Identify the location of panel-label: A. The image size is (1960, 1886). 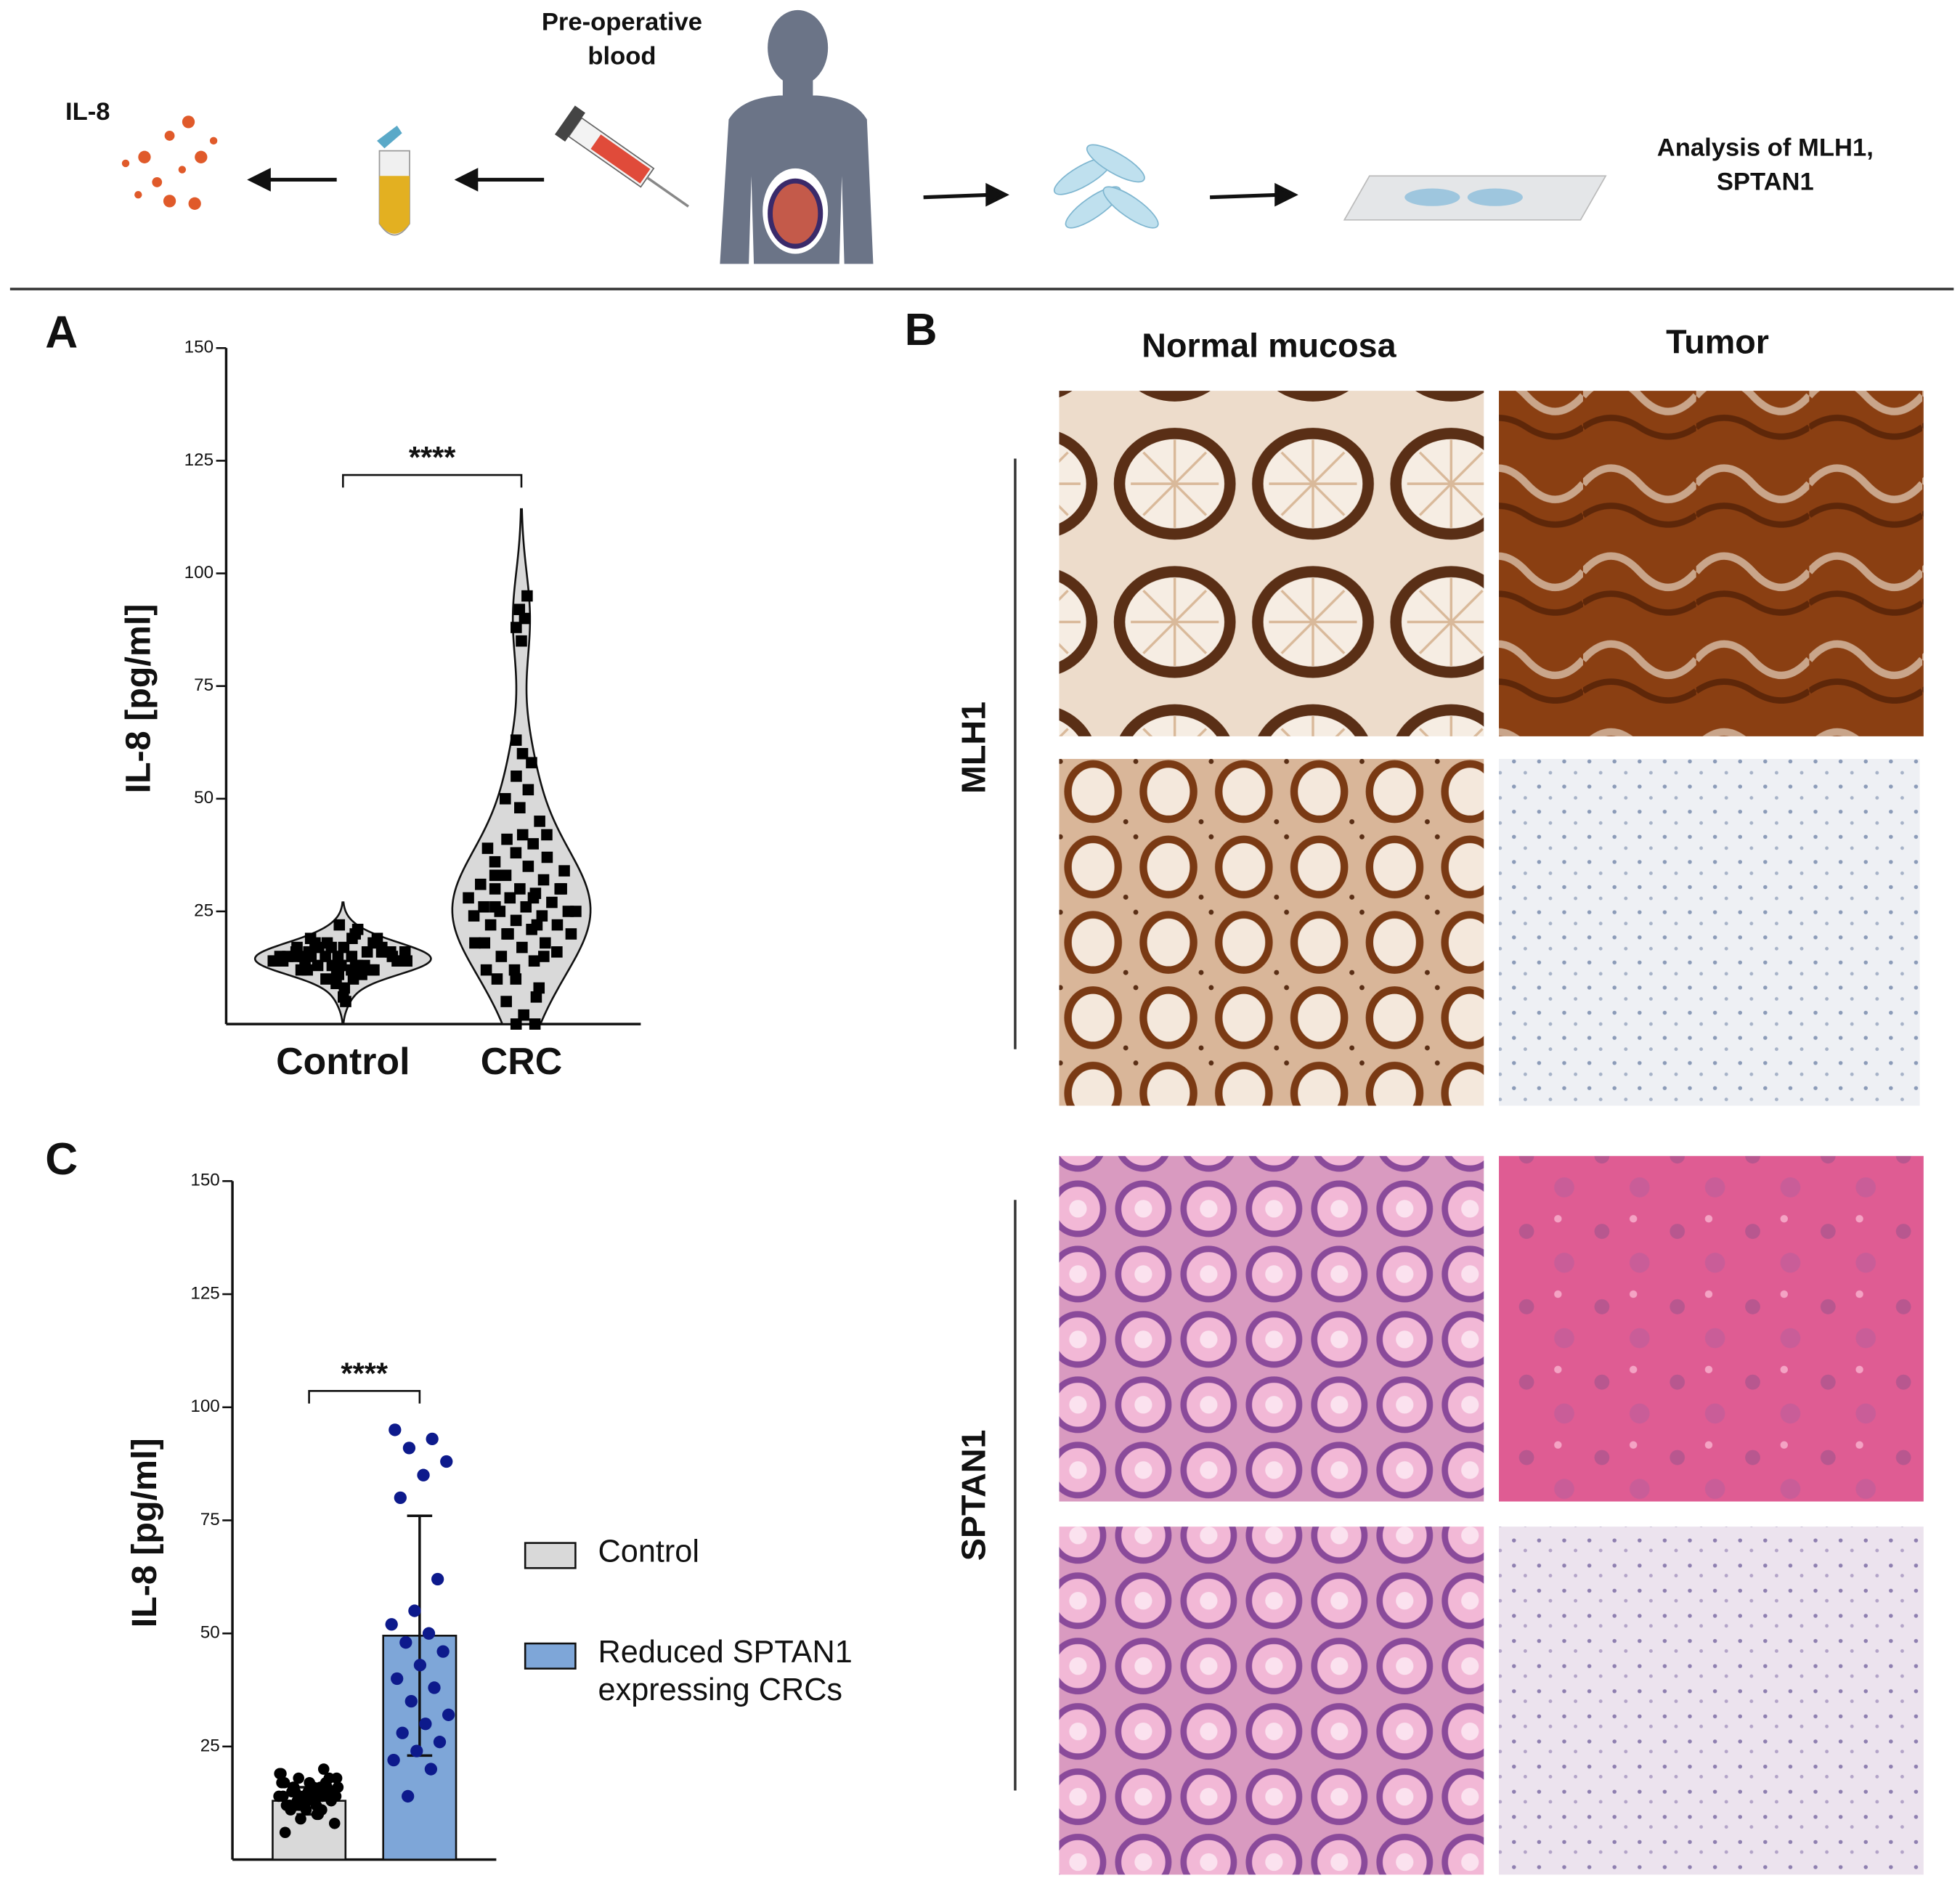
(61, 332).